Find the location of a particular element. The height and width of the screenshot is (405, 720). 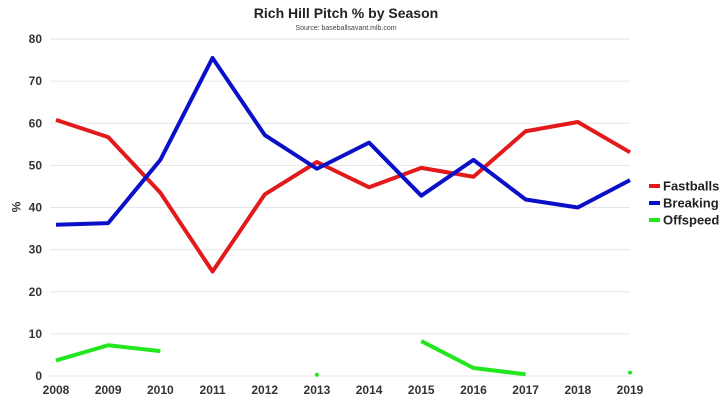

x-tick-label: 2018 is located at coordinates (577, 390).